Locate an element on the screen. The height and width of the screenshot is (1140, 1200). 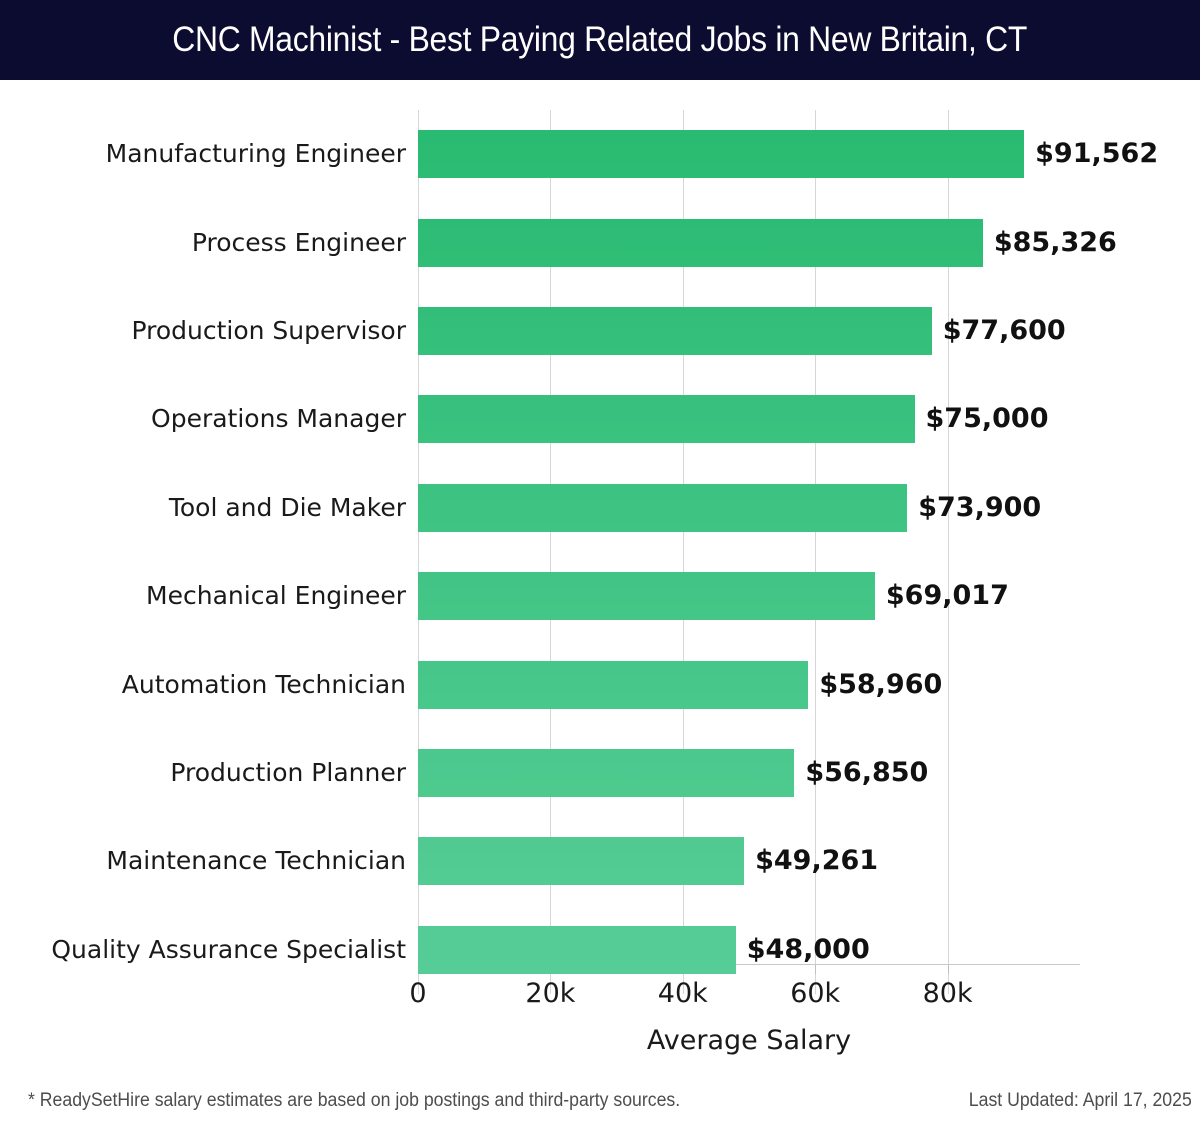
x-axis-title: Average Salary is located at coordinates (749, 1040).